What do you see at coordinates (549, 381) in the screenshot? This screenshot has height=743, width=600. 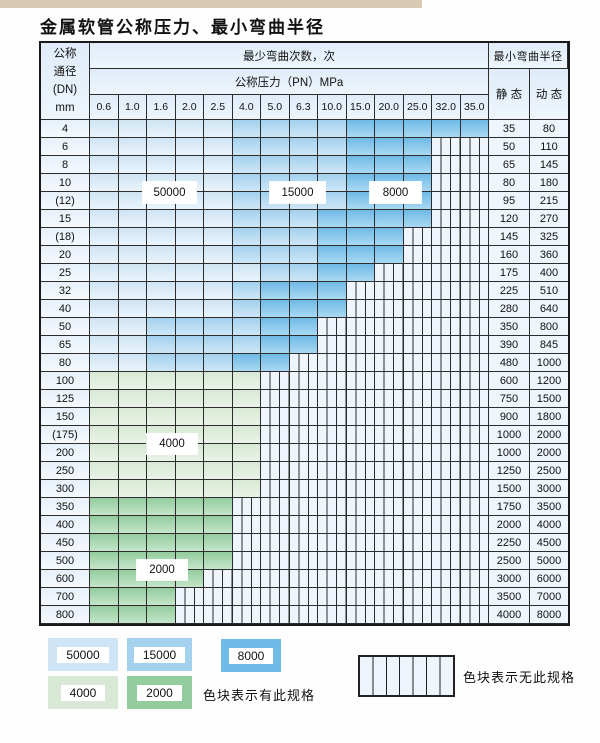 I see `dynamic-radius-cell: 1200` at bounding box center [549, 381].